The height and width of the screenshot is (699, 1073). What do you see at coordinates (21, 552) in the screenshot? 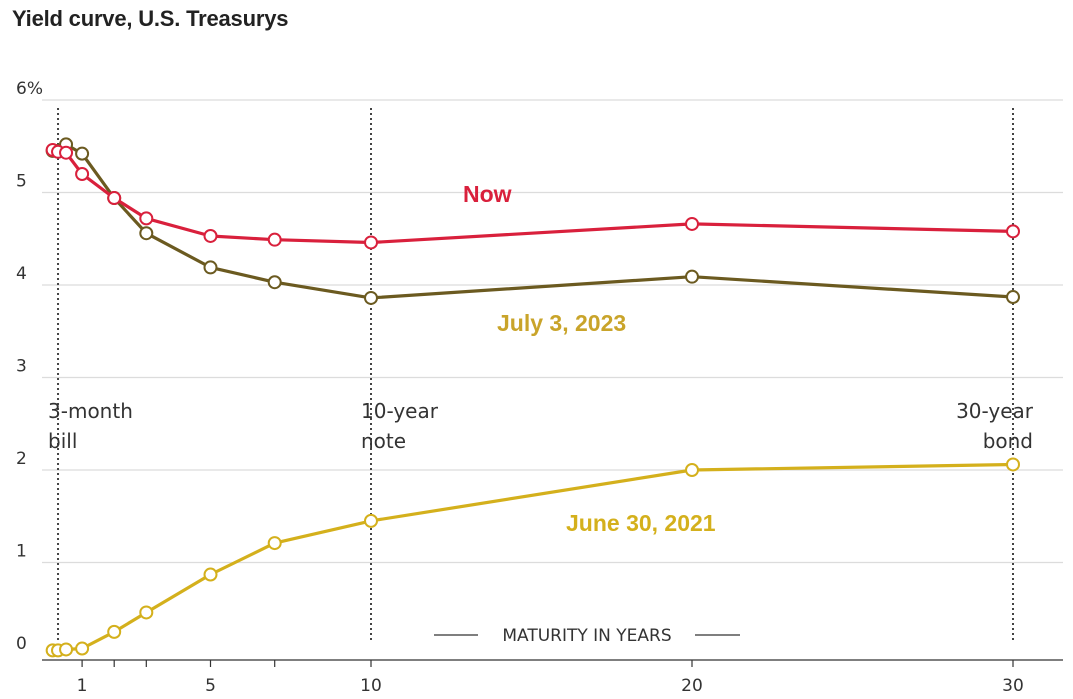
I see `y-tick-label: 1` at bounding box center [21, 552].